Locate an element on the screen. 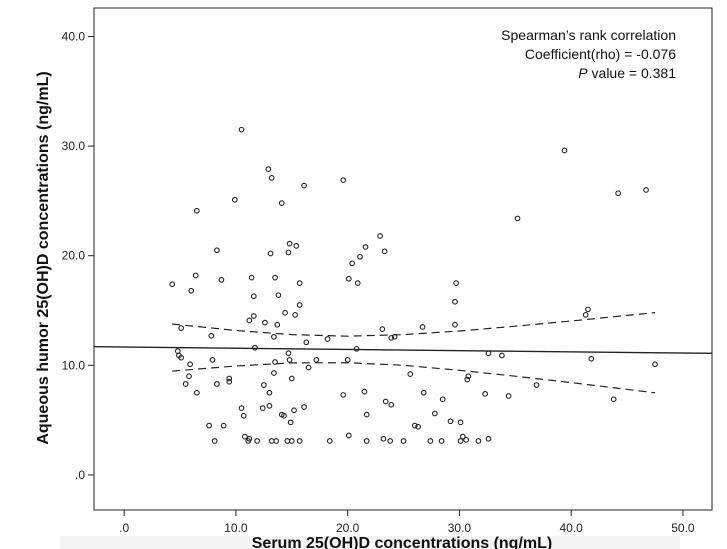 This screenshot has width=727, height=549. p-value-text: value = 0.381 is located at coordinates (632, 73).